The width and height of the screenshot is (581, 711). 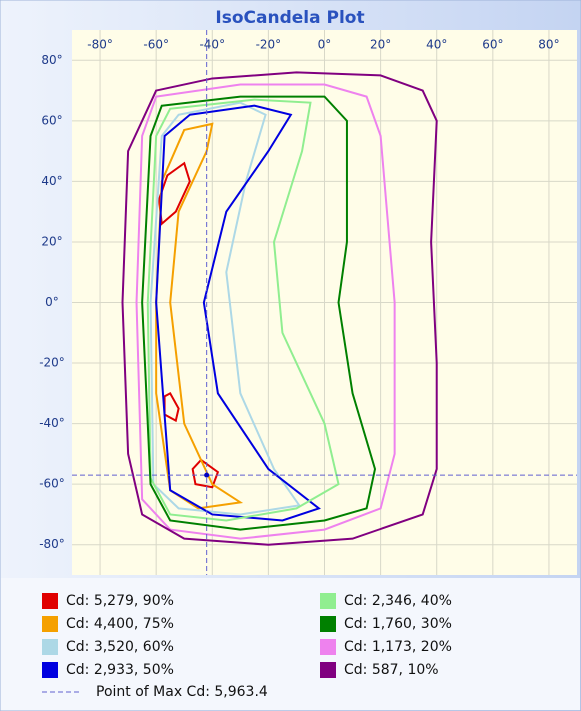 I want to click on legend-label: Cd: 3,520, 60%, so click(x=120, y=647).